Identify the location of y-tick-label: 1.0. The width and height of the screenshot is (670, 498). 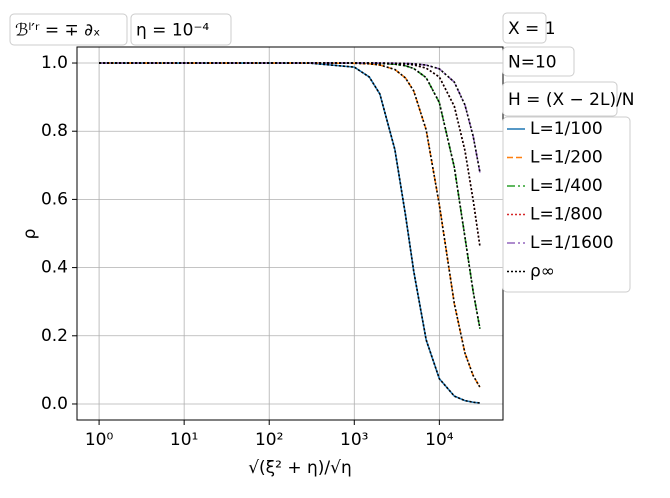
(54, 63).